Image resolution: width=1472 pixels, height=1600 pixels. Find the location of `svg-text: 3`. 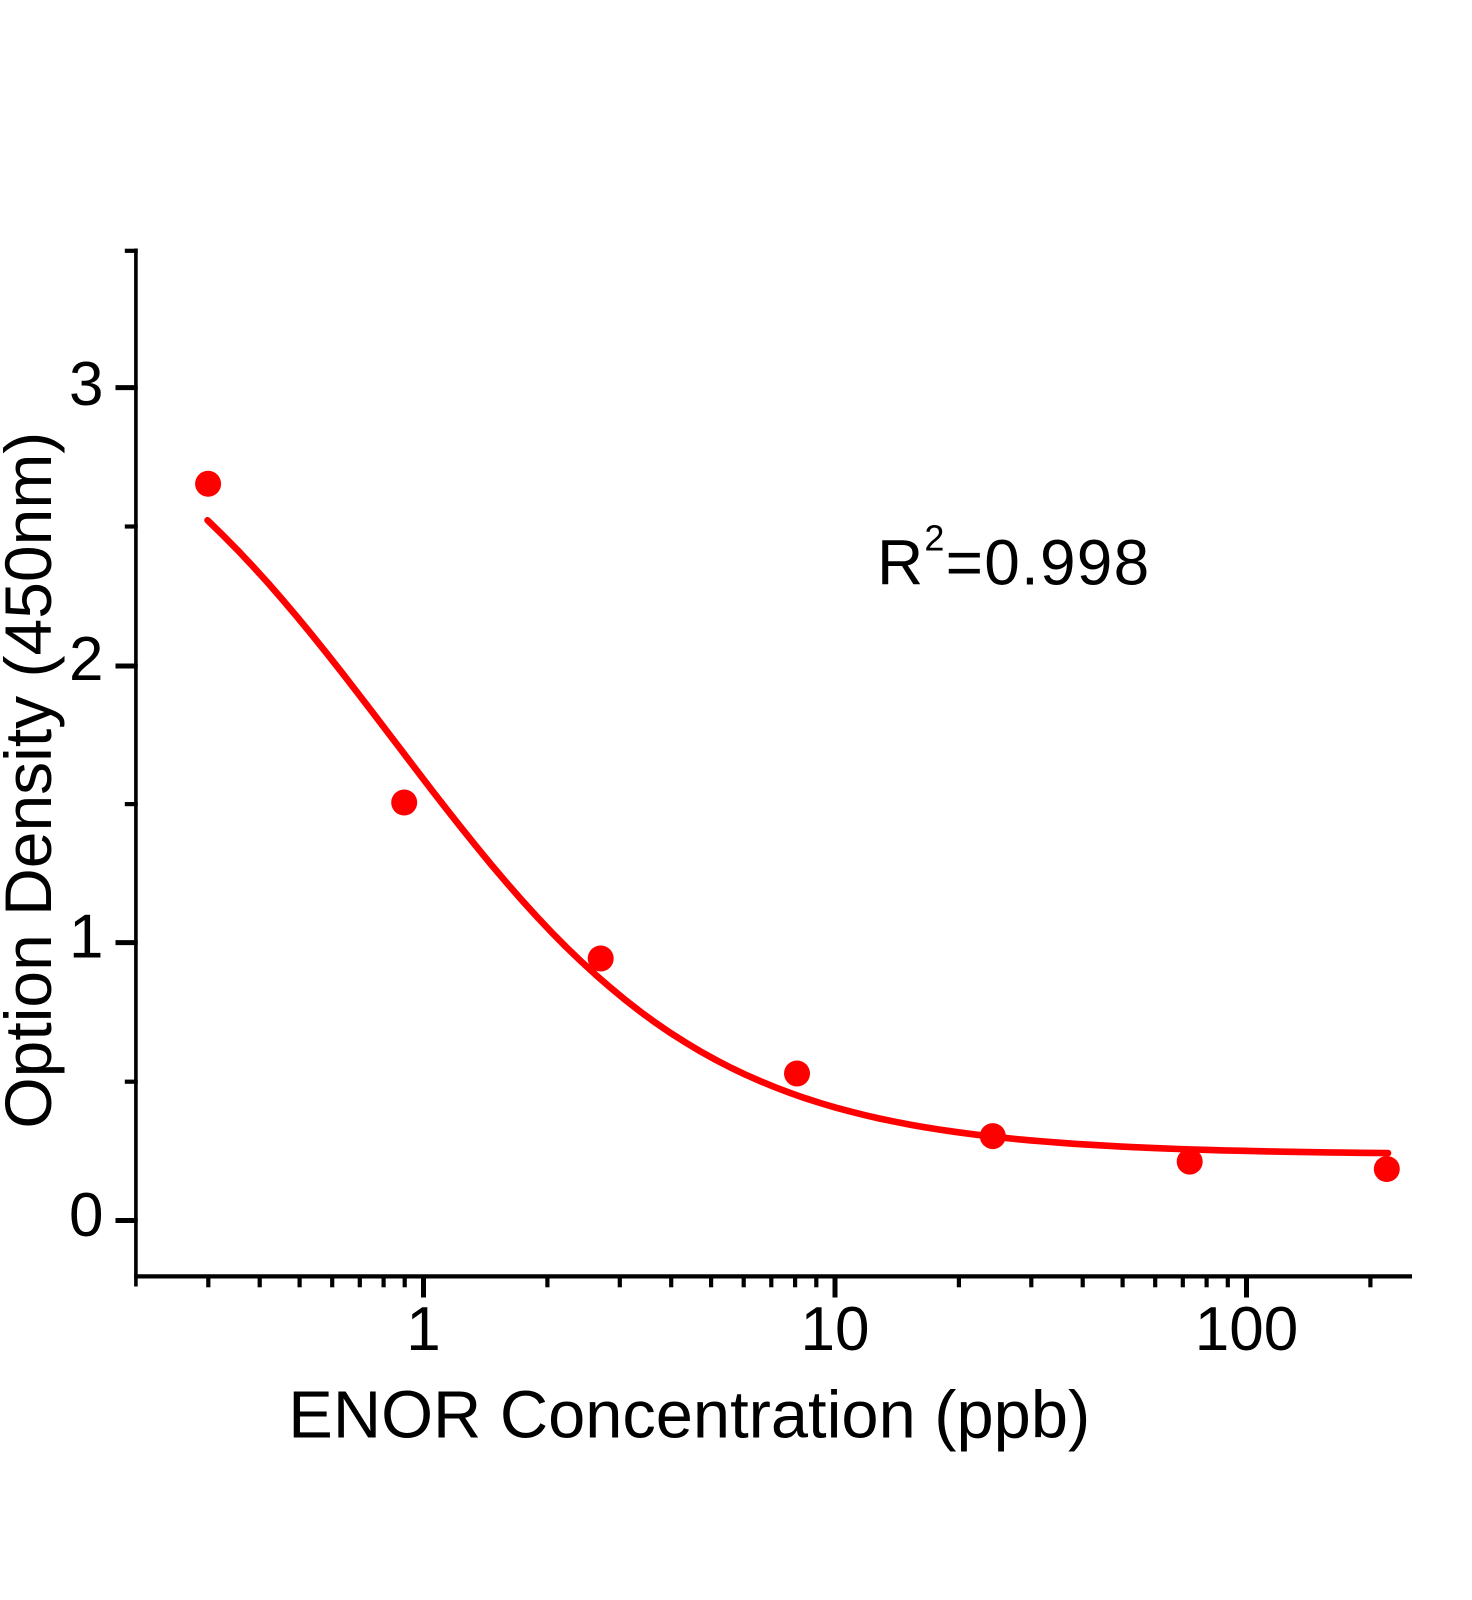

svg-text: 3 is located at coordinates (86, 384).